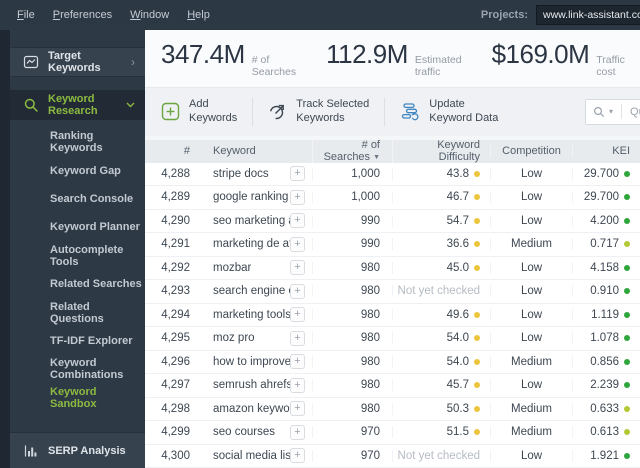  What do you see at coordinates (392, 268) in the screenshot?
I see `table-row: 4,292 mozbar + 980 45.0 Low 4.158` at bounding box center [392, 268].